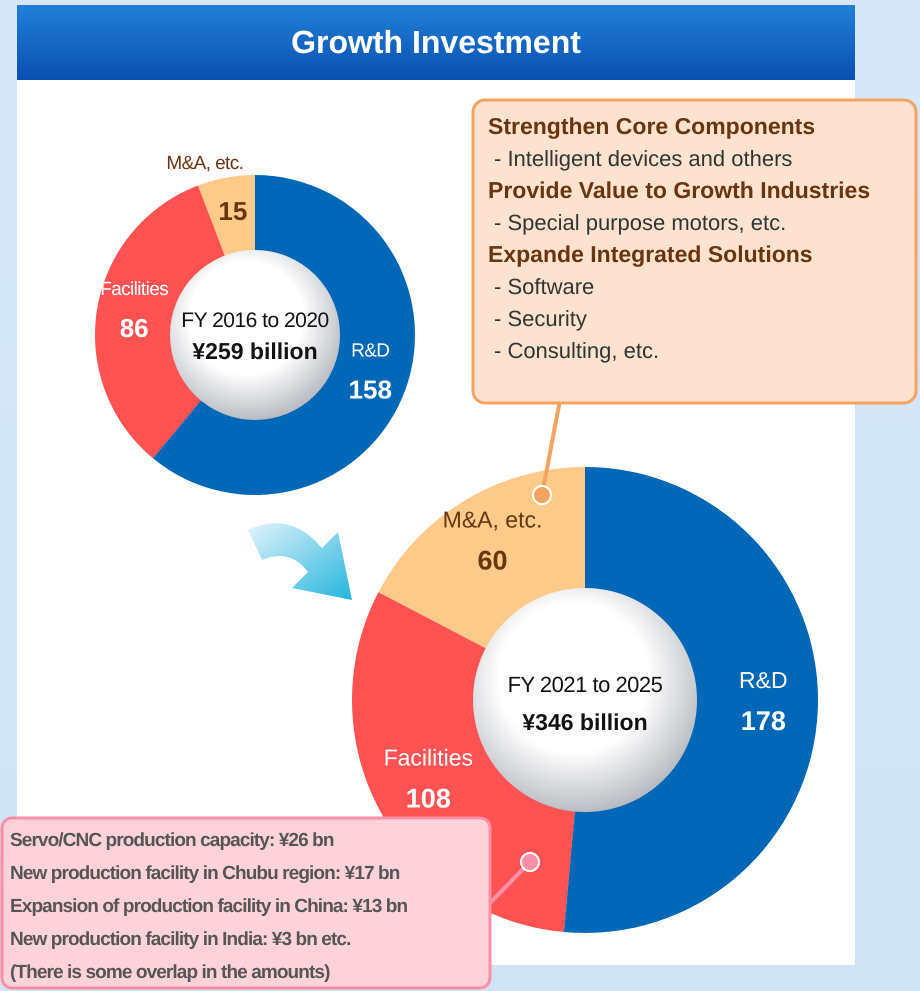 The height and width of the screenshot is (991, 920). Describe the element at coordinates (650, 254) in the screenshot. I see `text: Expande Integrated Solutions` at that location.